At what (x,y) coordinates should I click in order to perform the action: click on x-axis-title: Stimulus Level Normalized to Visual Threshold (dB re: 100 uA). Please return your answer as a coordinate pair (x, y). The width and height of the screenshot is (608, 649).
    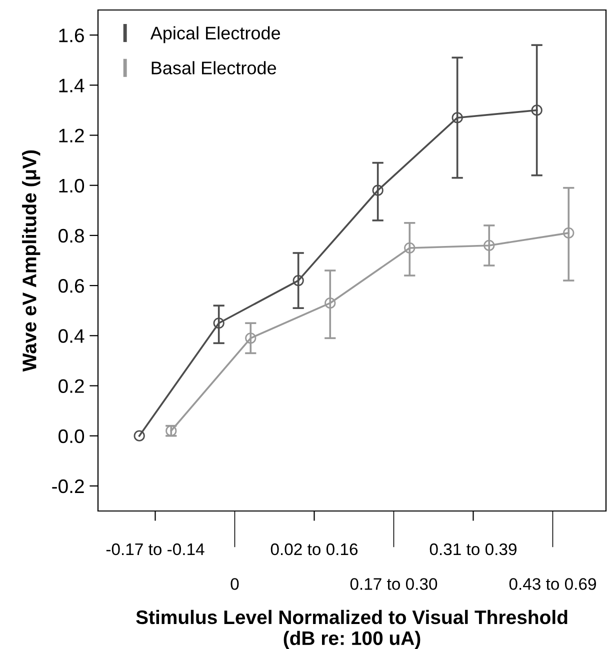
    Looking at the image, I should click on (352, 629).